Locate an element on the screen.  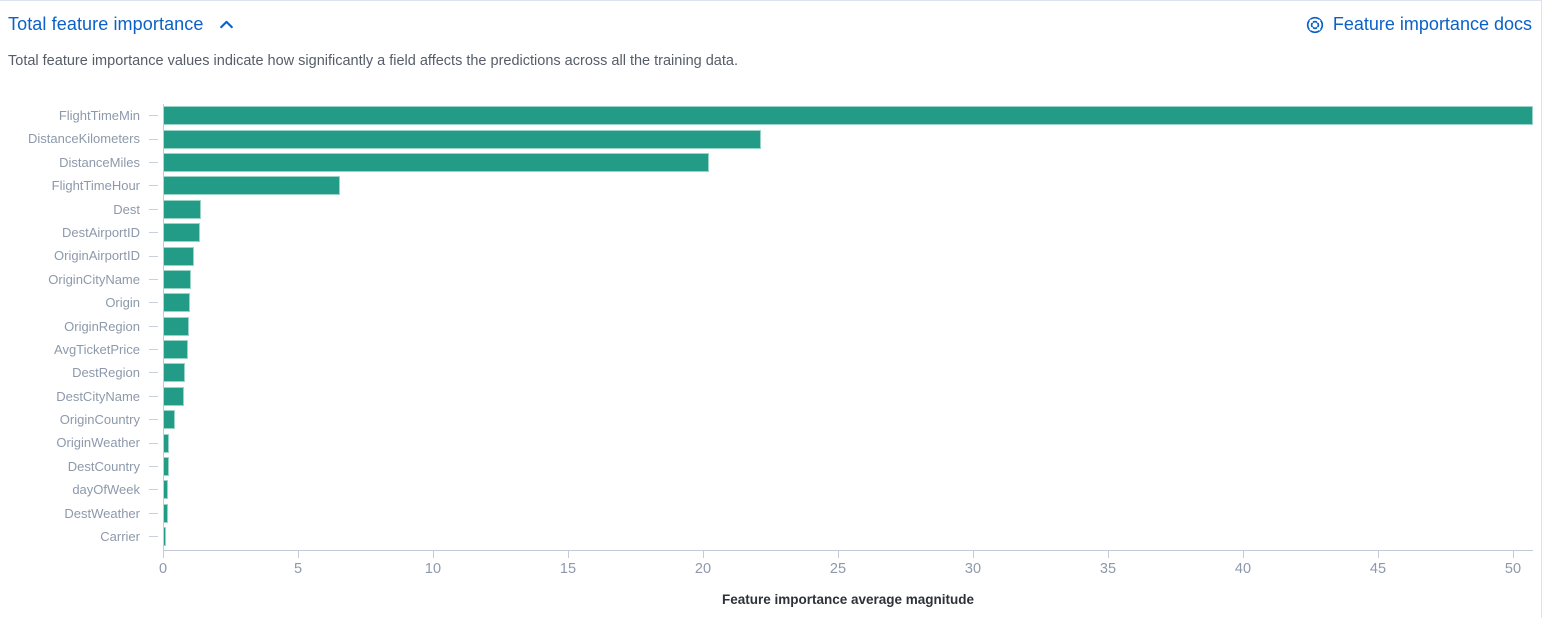
chart-row: DestRegion is located at coordinates (770, 372).